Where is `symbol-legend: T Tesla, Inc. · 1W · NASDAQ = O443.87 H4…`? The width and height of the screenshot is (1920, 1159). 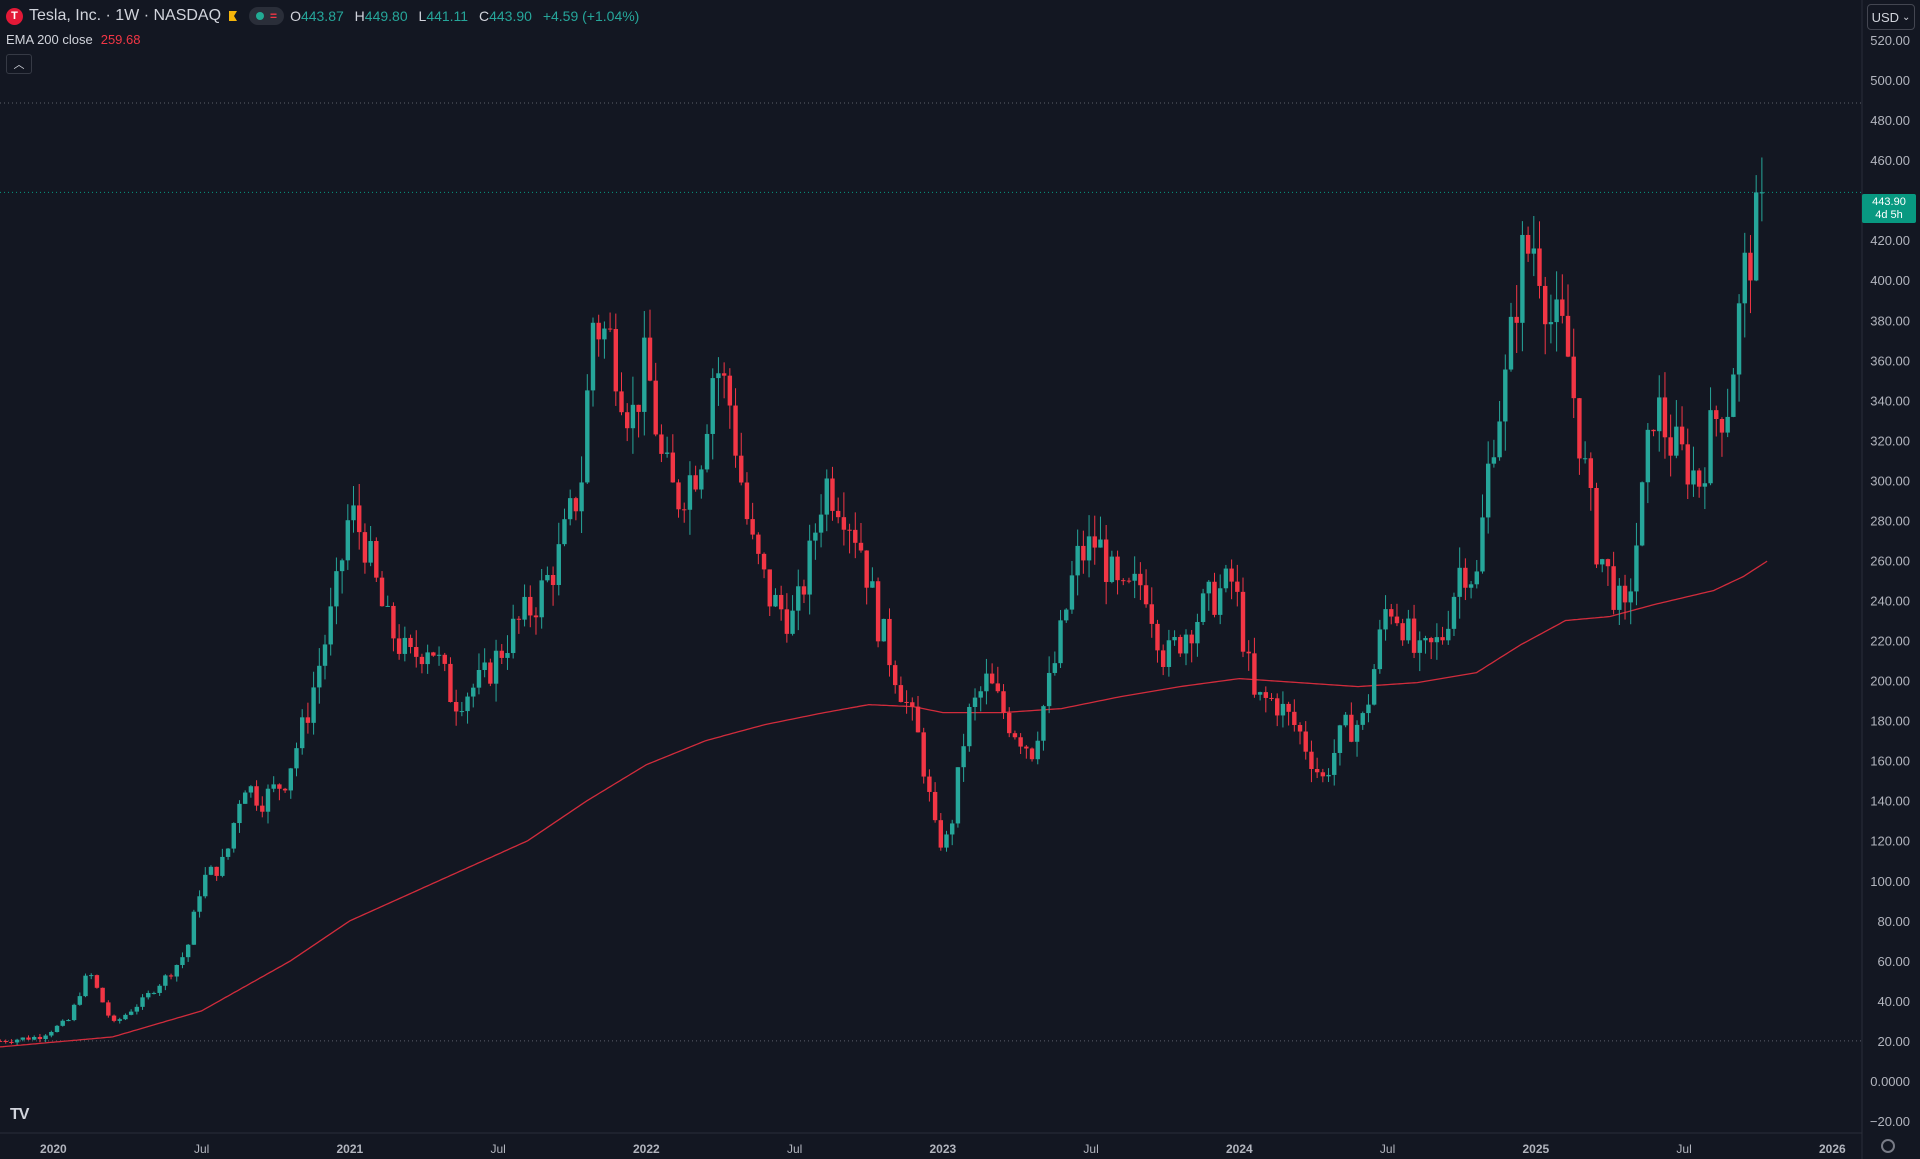 symbol-legend: T Tesla, Inc. · 1W · NASDAQ = O443.87 H4… is located at coordinates (326, 16).